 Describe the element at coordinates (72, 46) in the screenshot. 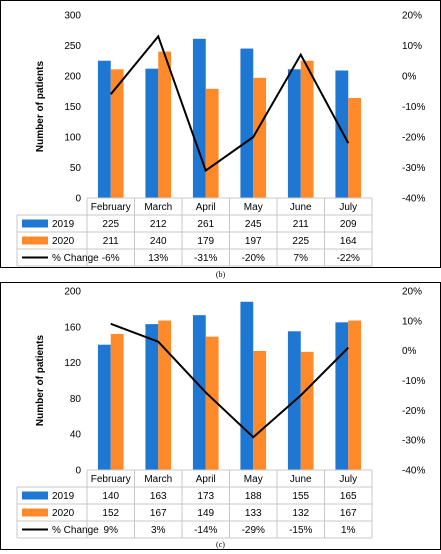

I see `y-tick-label: 250` at that location.